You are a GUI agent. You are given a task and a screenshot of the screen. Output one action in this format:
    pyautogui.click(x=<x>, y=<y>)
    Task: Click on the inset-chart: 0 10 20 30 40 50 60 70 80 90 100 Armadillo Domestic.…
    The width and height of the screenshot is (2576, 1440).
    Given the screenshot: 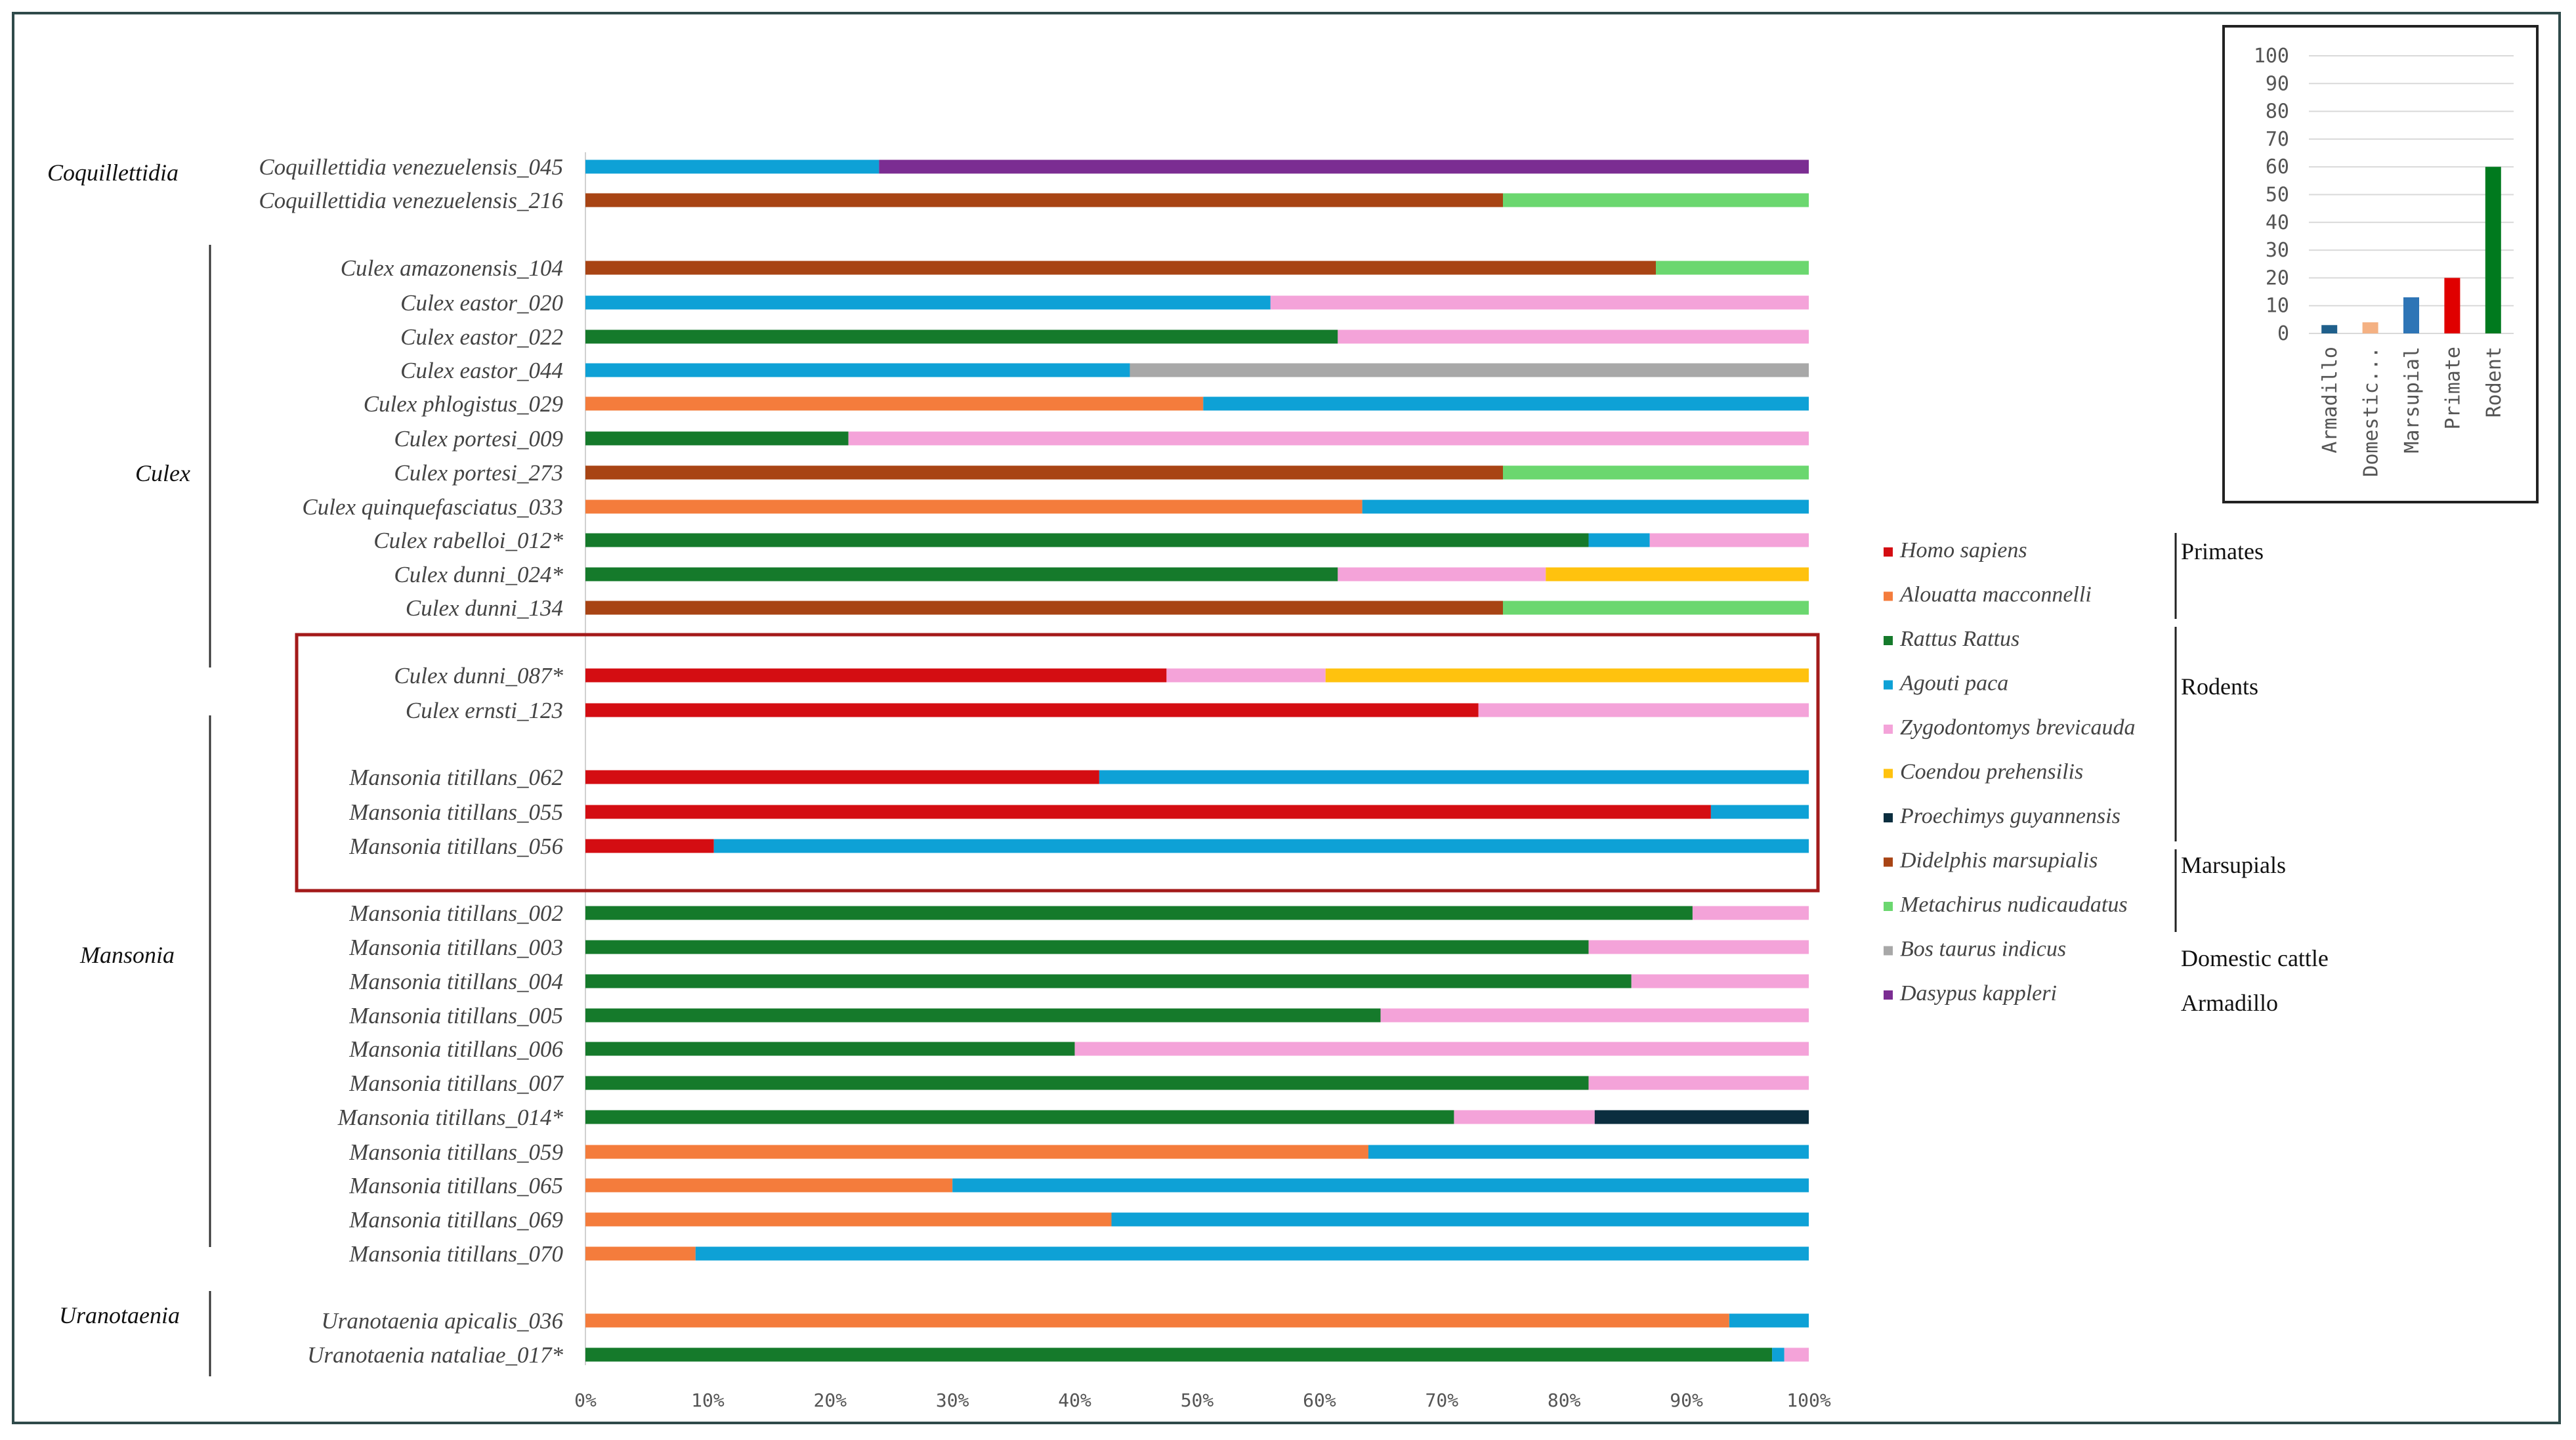 What is the action you would take?
    pyautogui.click(x=2380, y=264)
    